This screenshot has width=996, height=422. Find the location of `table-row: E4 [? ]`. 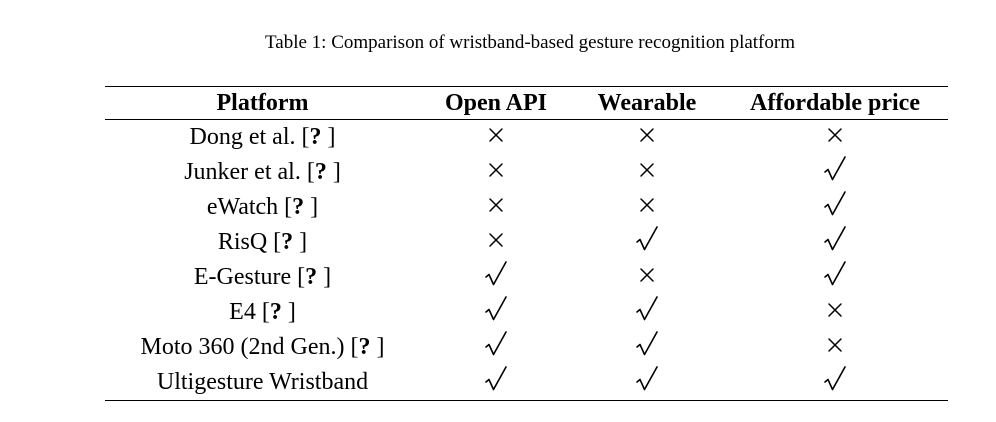

table-row: E4 [? ] is located at coordinates (526, 312).